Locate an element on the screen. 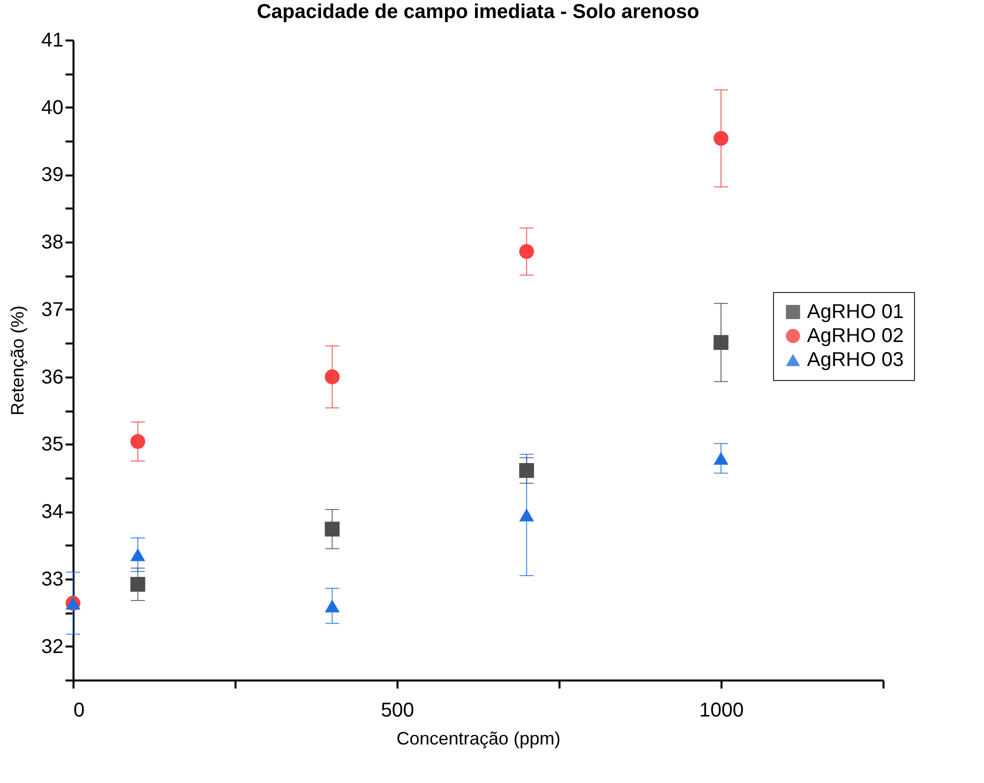  x-tick-label: 0 is located at coordinates (79, 711).